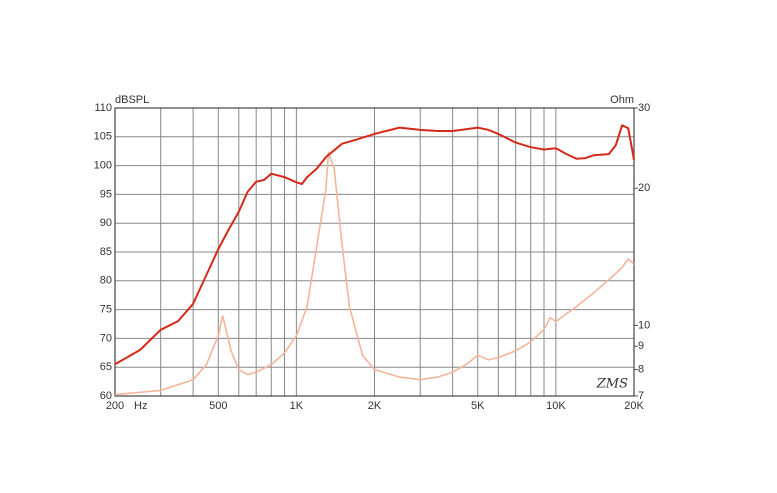 The height and width of the screenshot is (493, 777). I want to click on x-tick-label: 5K, so click(478, 406).